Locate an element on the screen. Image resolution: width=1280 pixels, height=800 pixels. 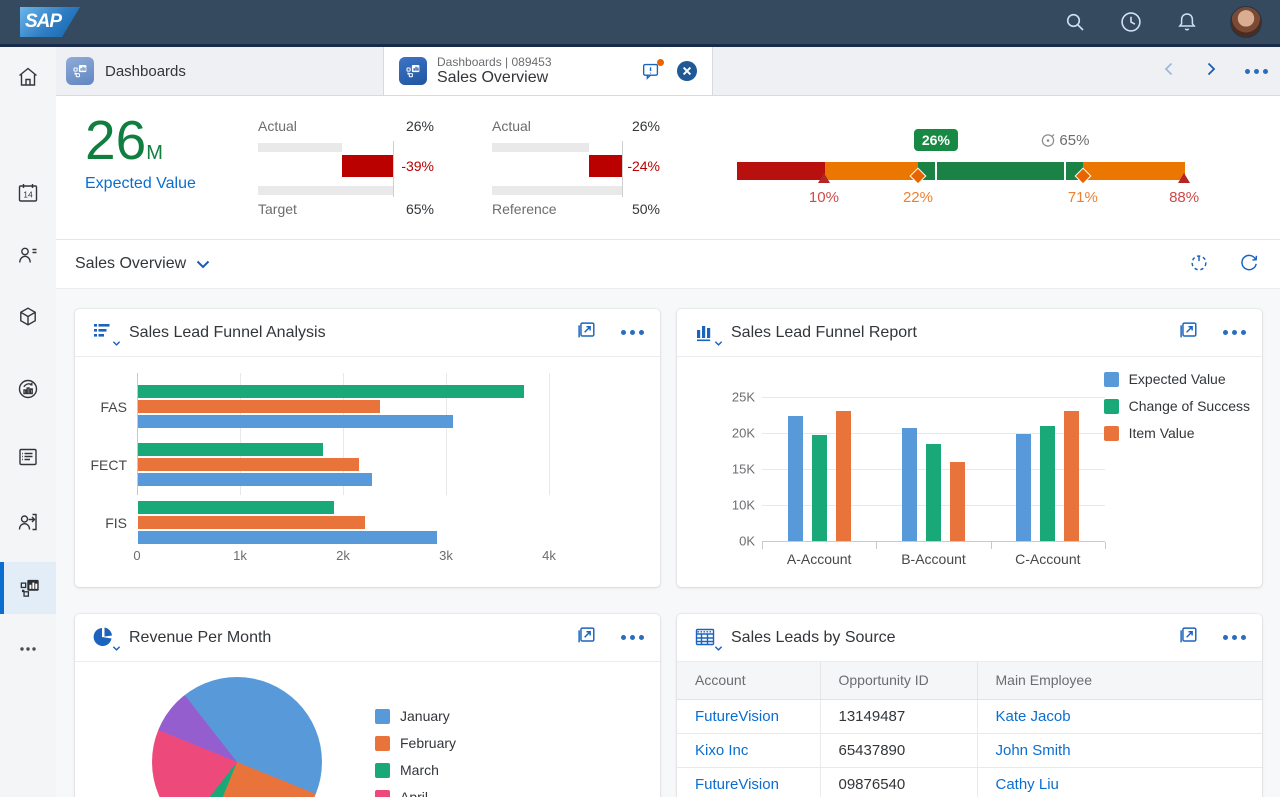
tab-overflow-icon is located at coordinates (1256, 71).